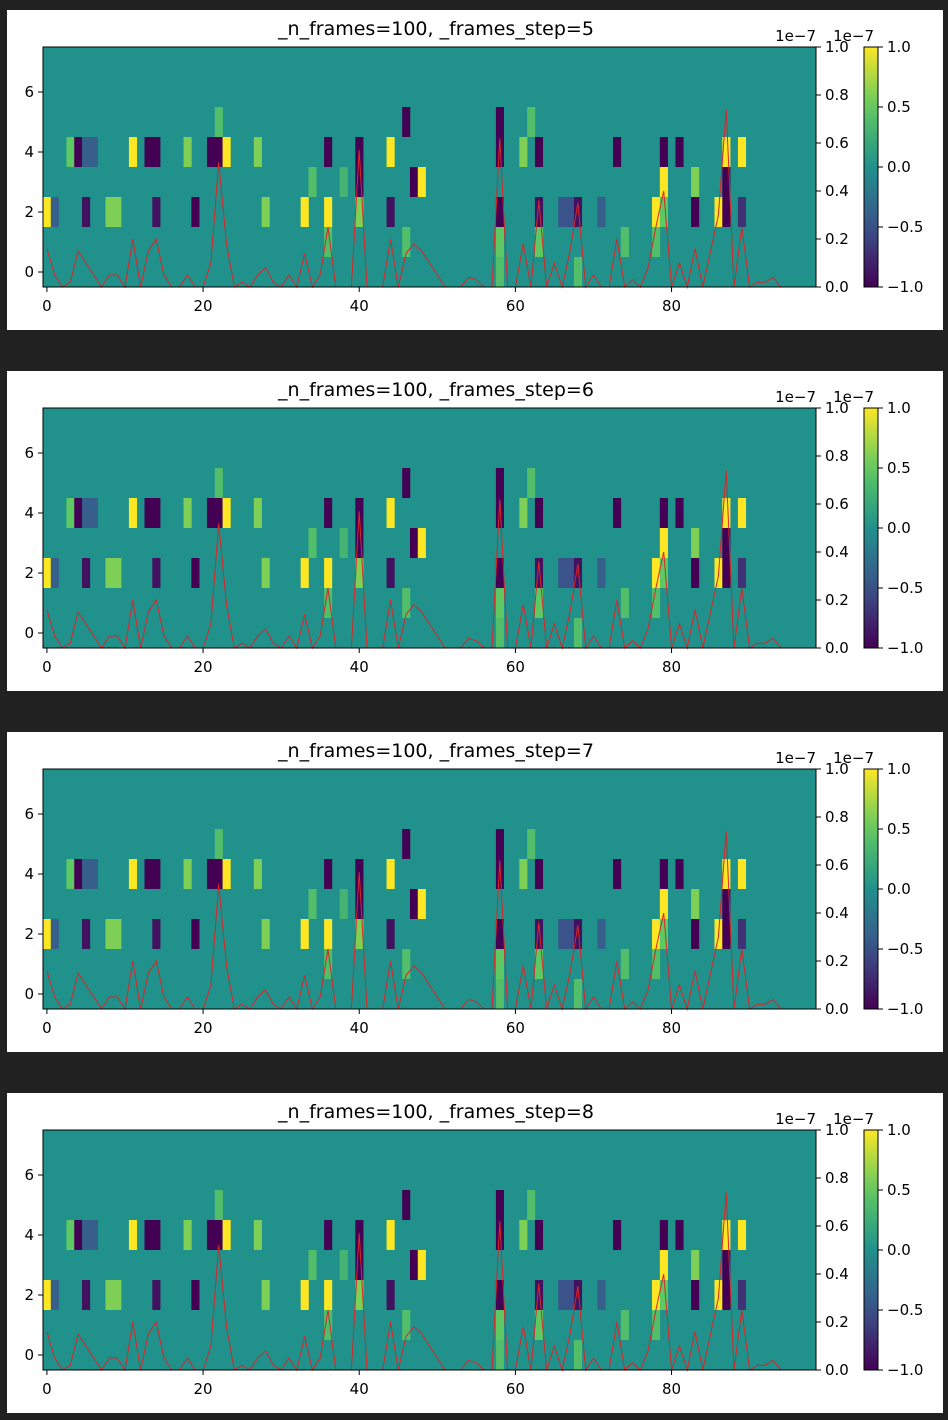  Describe the element at coordinates (29, 994) in the screenshot. I see `y-tick-label: 0` at that location.